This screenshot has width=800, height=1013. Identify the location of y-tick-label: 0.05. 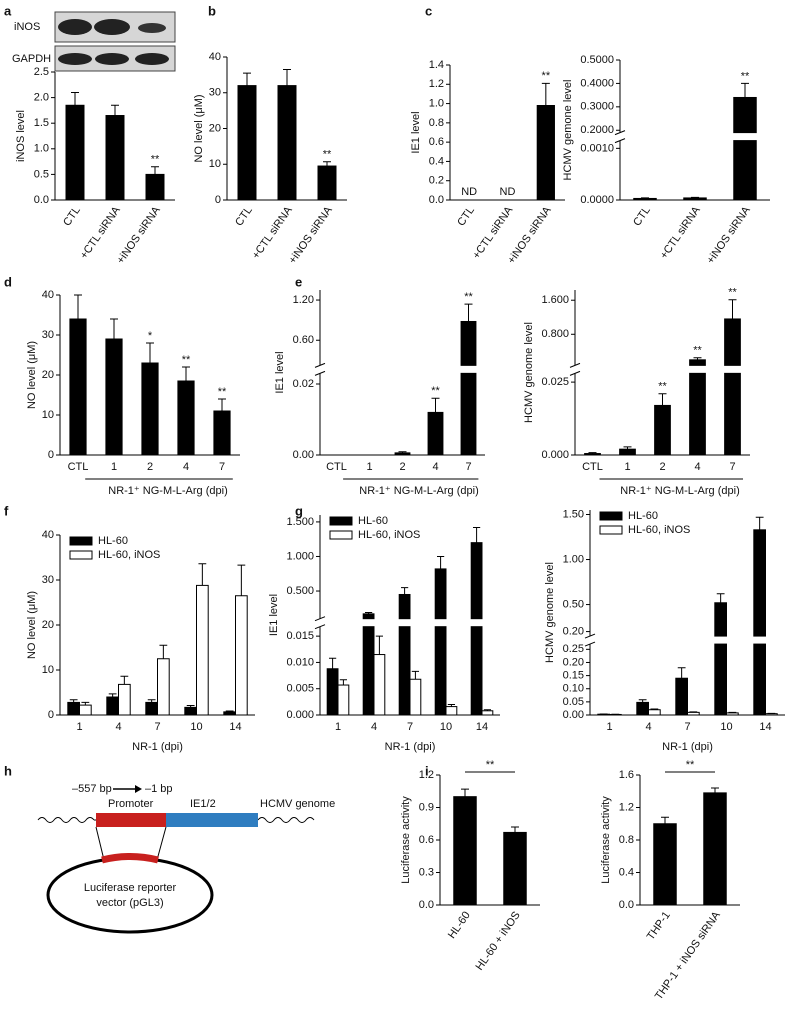
(573, 702).